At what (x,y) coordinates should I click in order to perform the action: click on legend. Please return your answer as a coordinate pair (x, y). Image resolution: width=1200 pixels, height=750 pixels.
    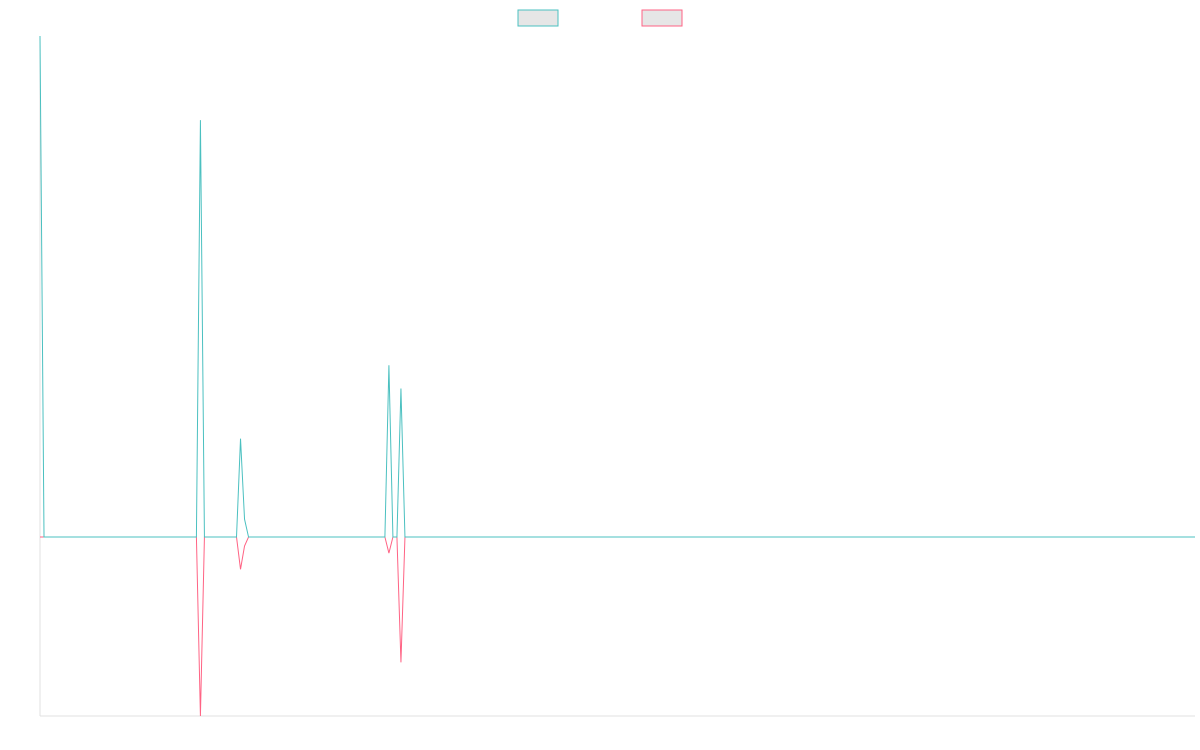
    Looking at the image, I should click on (600, 18).